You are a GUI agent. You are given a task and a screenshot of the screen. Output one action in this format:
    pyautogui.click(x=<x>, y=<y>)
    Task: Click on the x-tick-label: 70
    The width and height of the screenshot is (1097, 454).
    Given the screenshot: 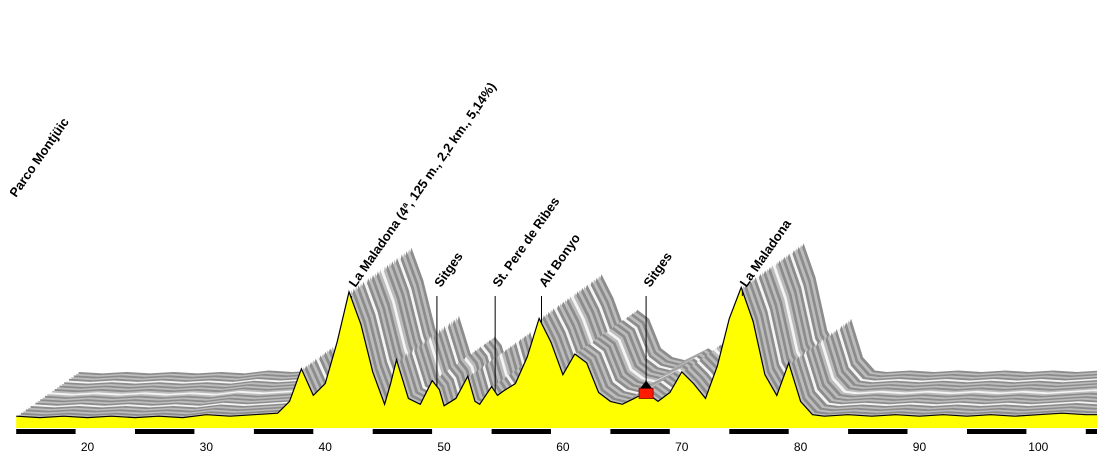 What is the action you would take?
    pyautogui.click(x=682, y=447)
    